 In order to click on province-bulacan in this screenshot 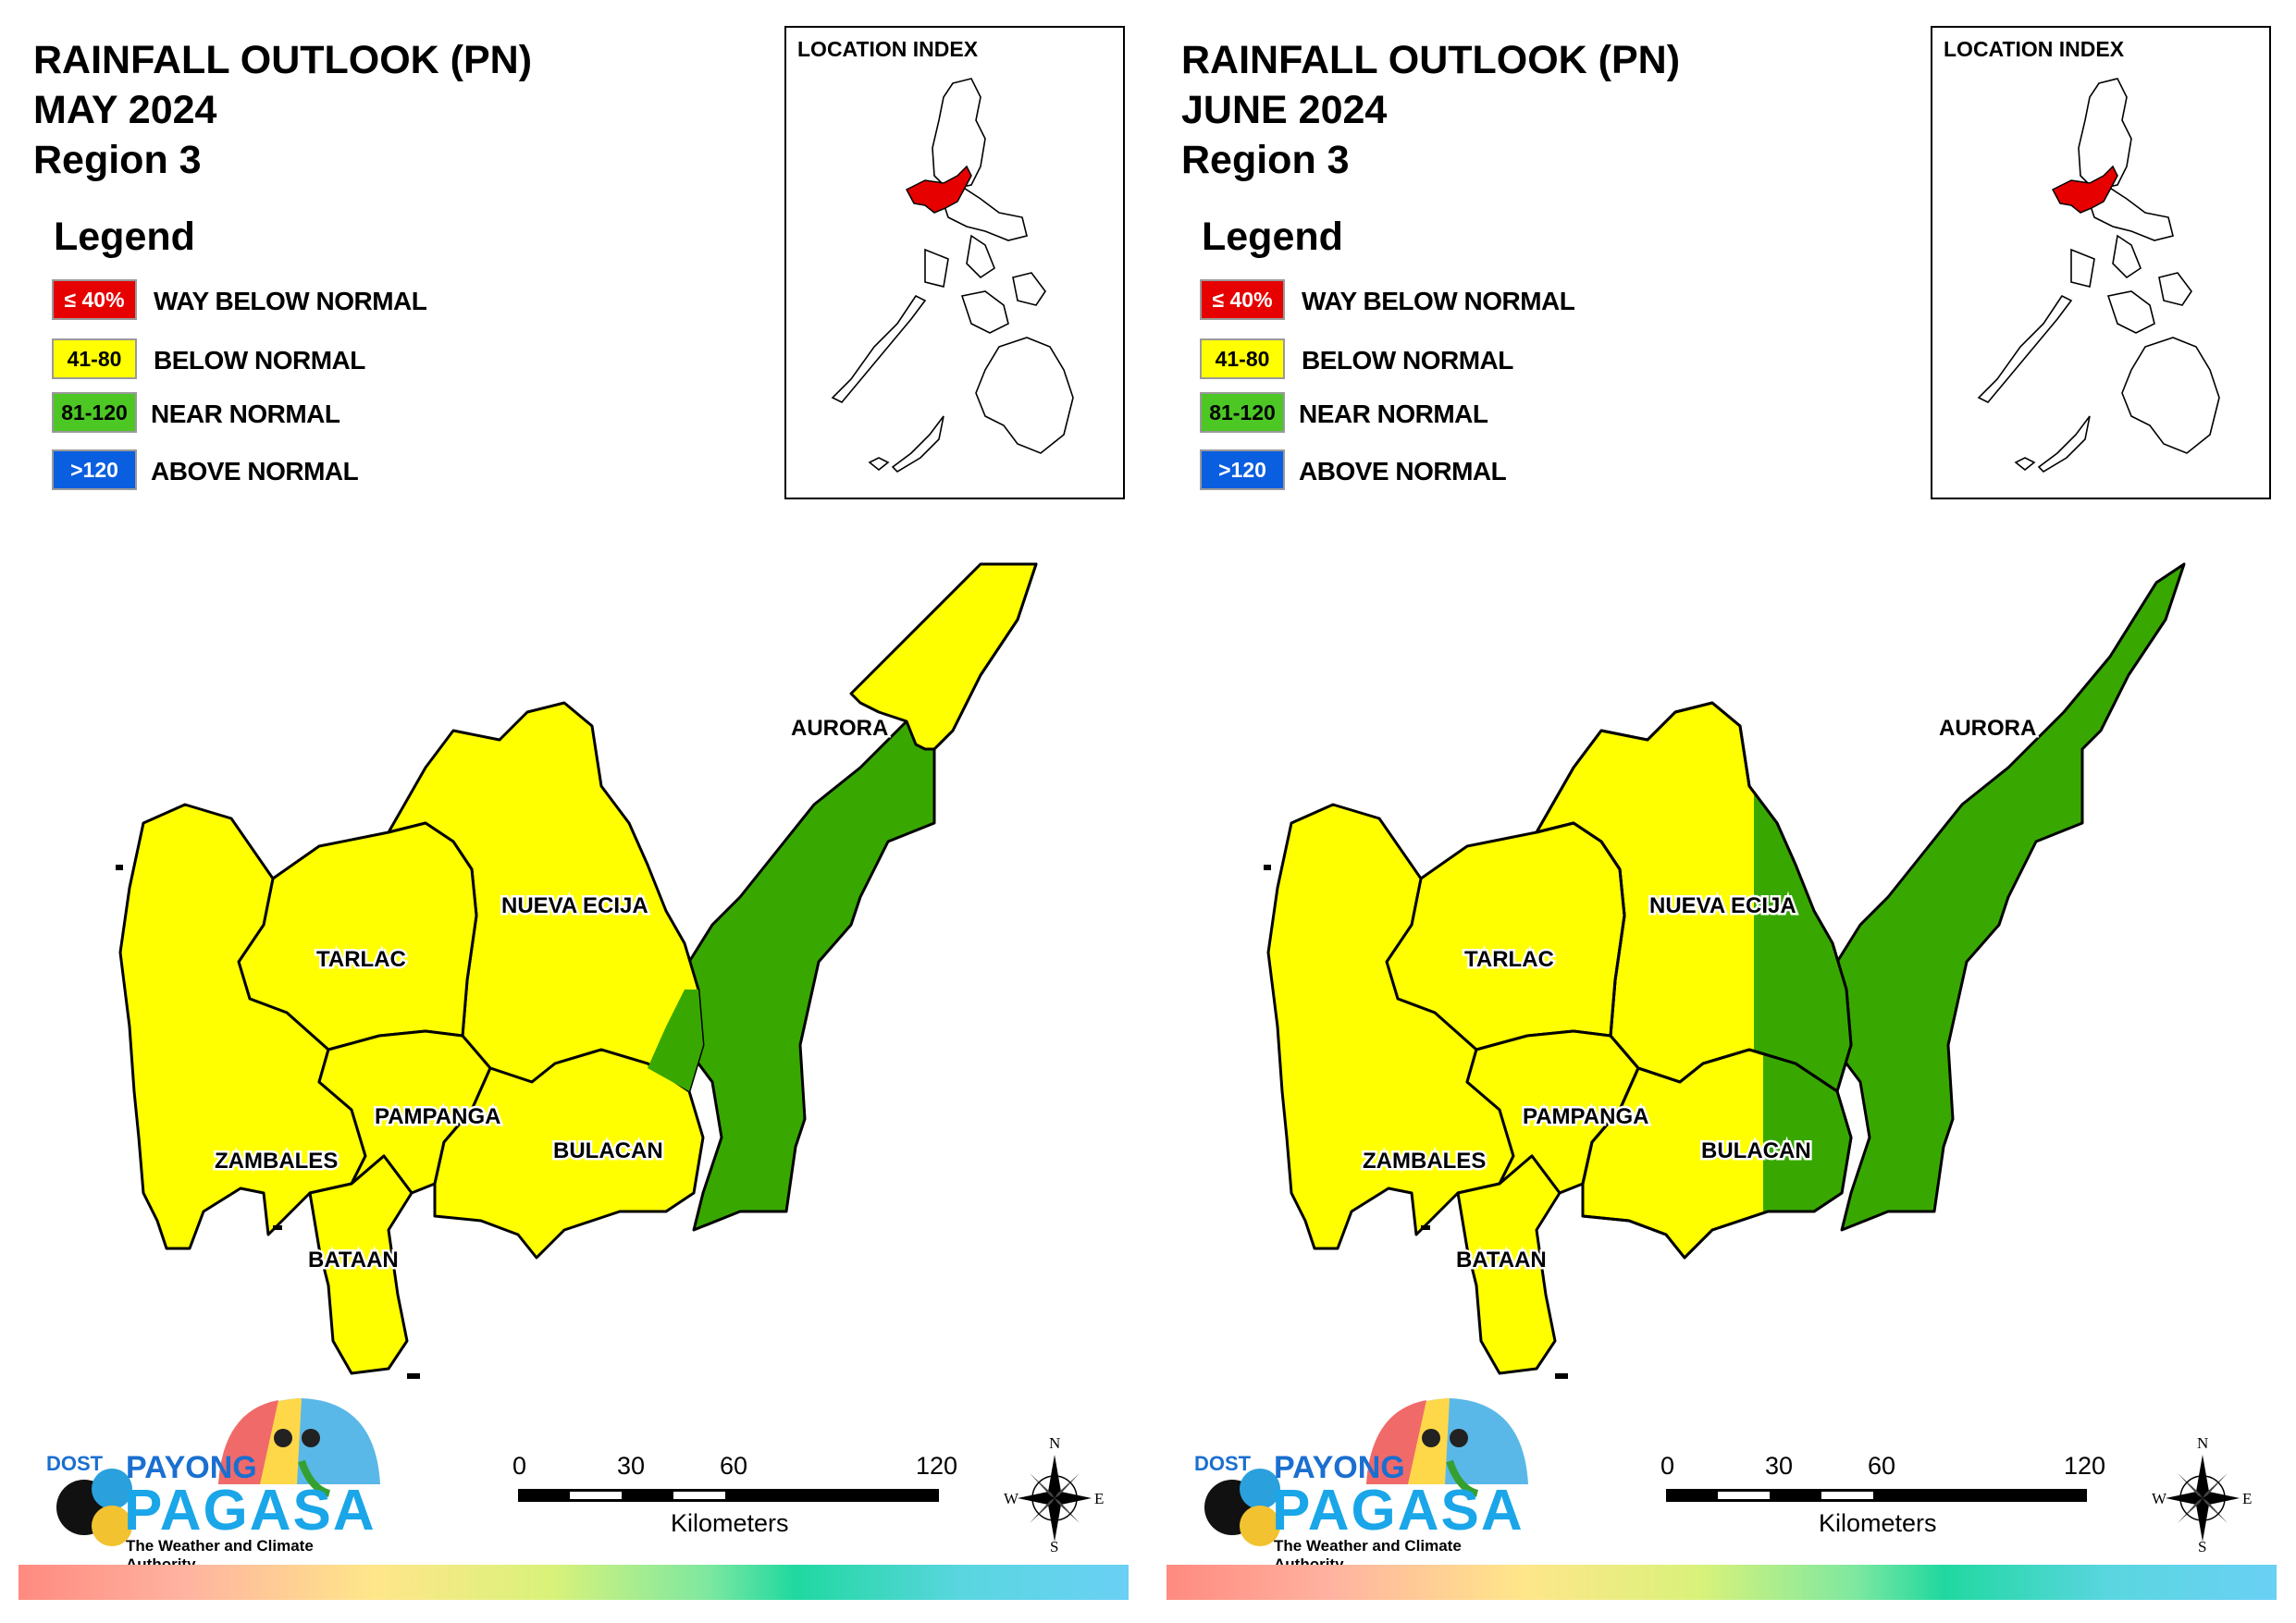, I will do `click(569, 1154)`.